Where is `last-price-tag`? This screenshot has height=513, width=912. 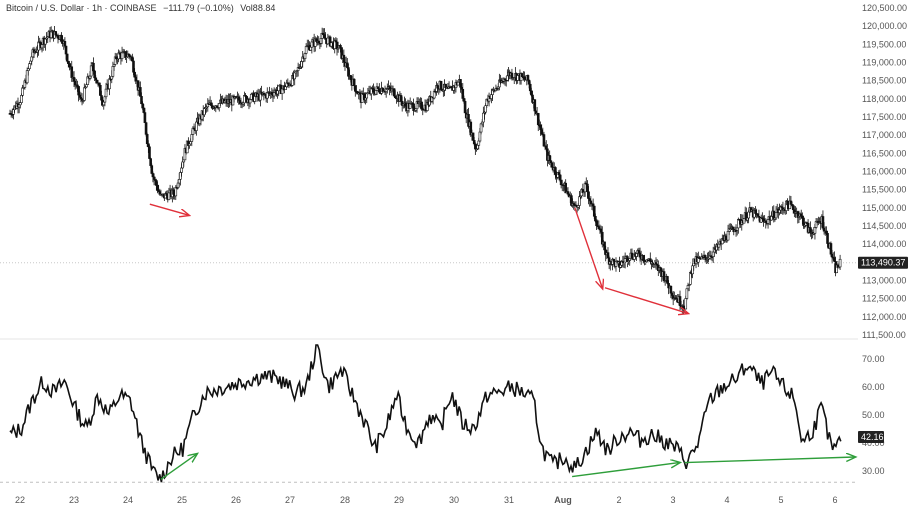
last-price-tag is located at coordinates (883, 262).